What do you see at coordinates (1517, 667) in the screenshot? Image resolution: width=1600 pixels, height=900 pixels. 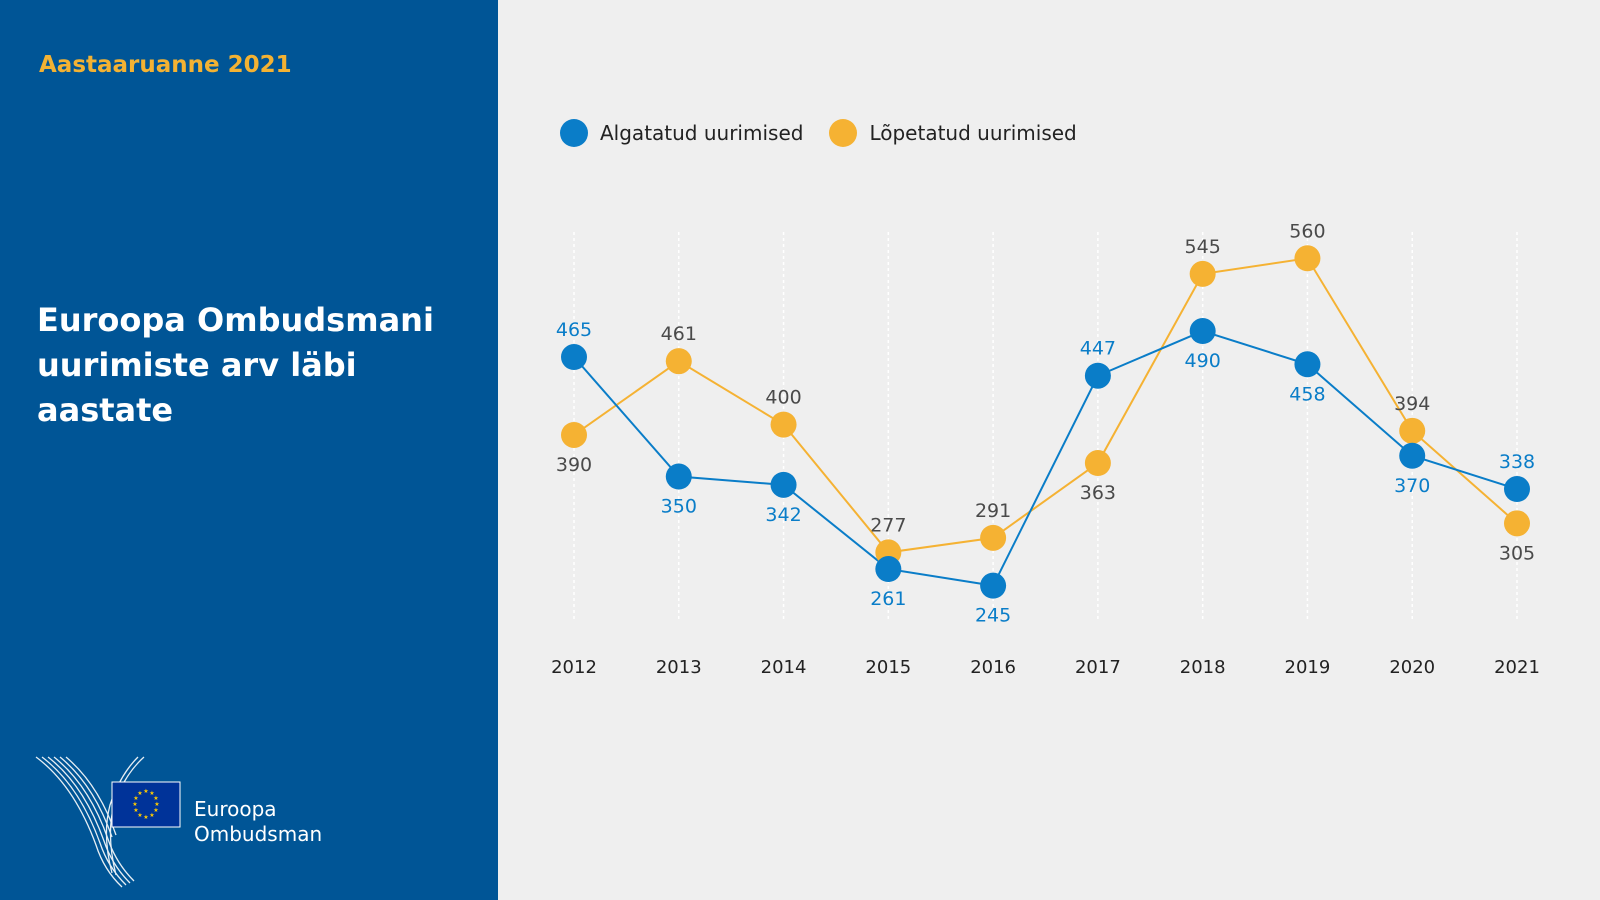 I see `x-tick-label-2021: 2021` at bounding box center [1517, 667].